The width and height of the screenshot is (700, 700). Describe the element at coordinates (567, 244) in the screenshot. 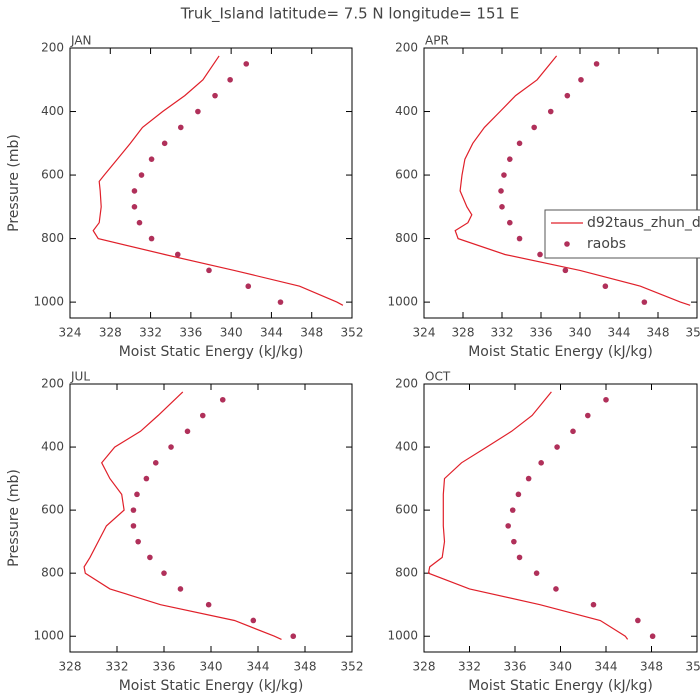

I see `legend-marker` at that location.